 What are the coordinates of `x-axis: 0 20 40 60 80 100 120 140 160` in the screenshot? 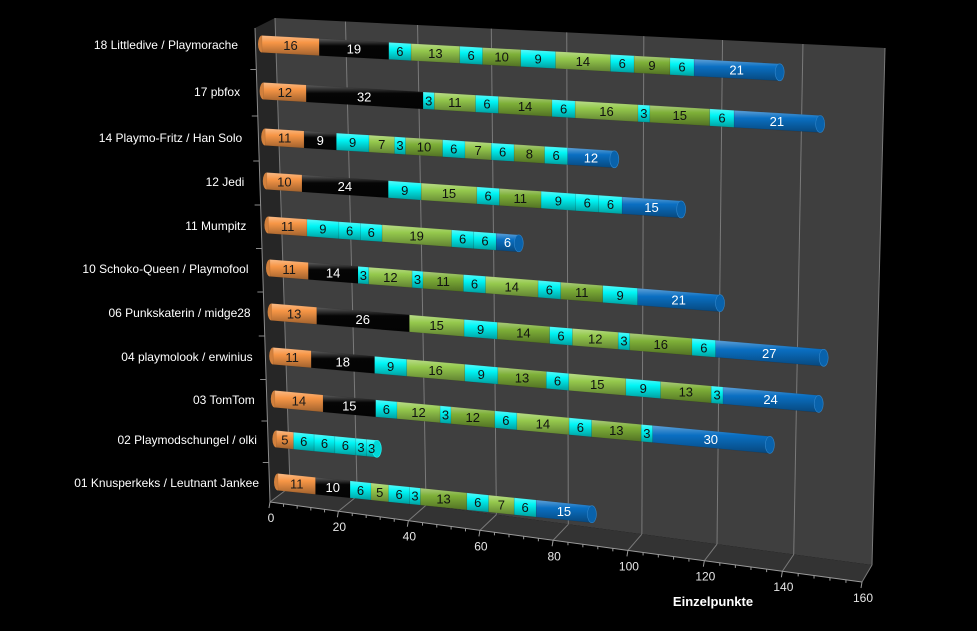 It's located at (570, 553).